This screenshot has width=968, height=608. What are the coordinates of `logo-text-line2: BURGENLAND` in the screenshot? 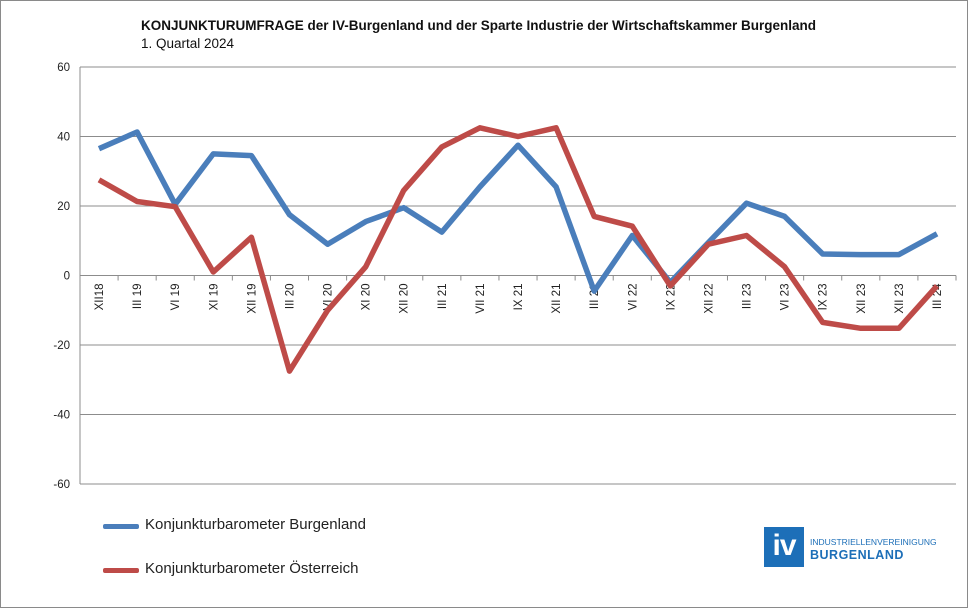 It's located at (857, 555).